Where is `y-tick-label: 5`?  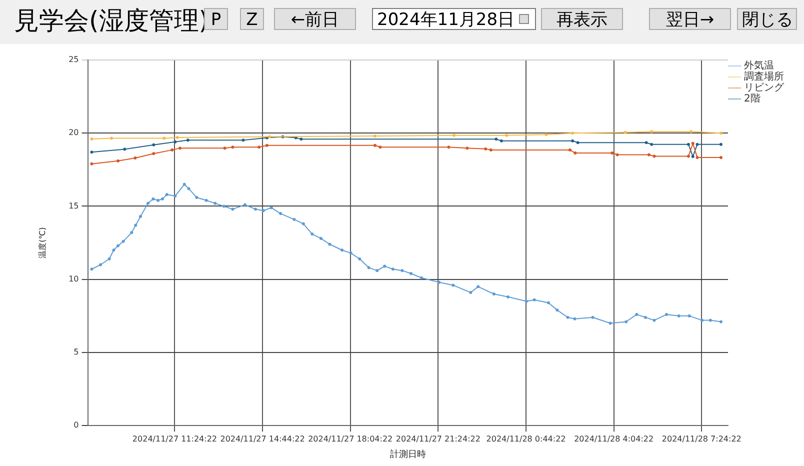 y-tick-label: 5 is located at coordinates (76, 352).